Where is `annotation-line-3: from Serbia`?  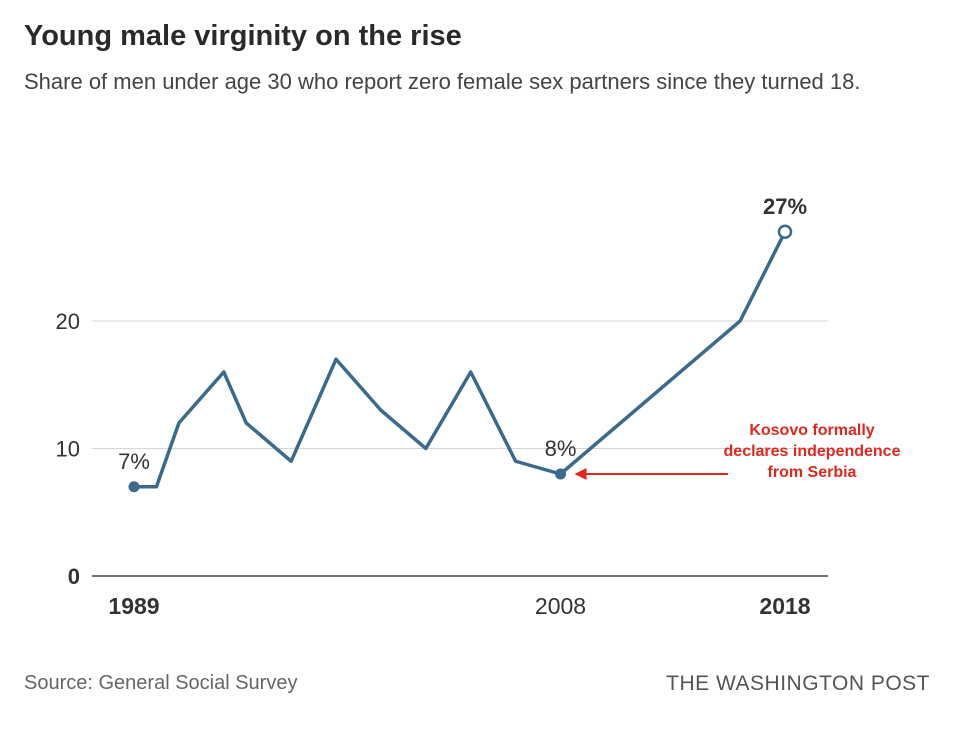
annotation-line-3: from Serbia is located at coordinates (812, 472).